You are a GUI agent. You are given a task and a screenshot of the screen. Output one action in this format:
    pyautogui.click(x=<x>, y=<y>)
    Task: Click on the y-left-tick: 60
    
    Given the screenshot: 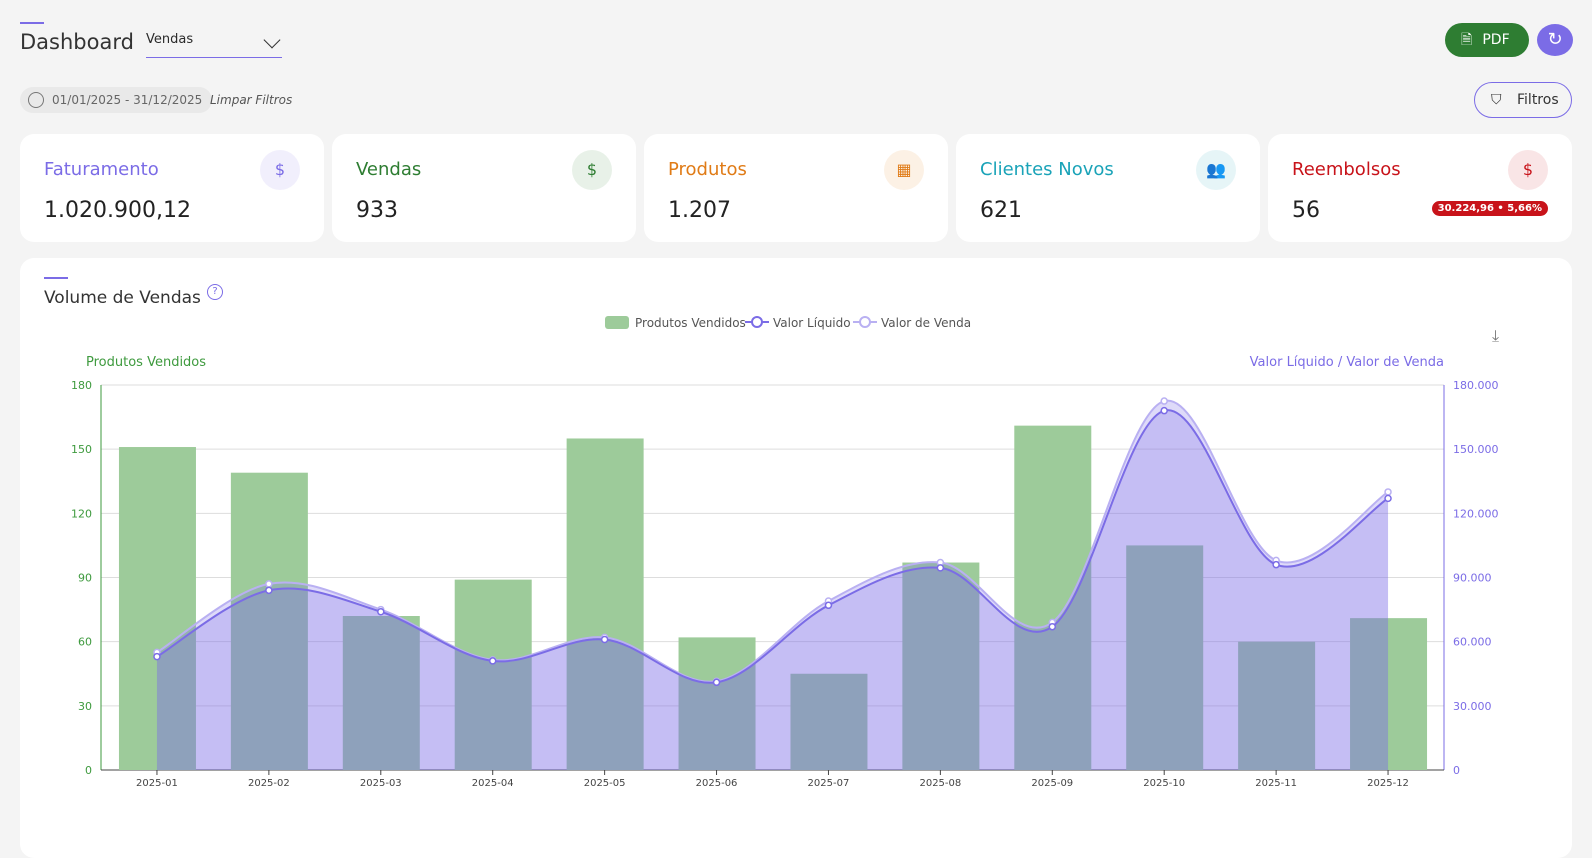 What is the action you would take?
    pyautogui.click(x=85, y=642)
    